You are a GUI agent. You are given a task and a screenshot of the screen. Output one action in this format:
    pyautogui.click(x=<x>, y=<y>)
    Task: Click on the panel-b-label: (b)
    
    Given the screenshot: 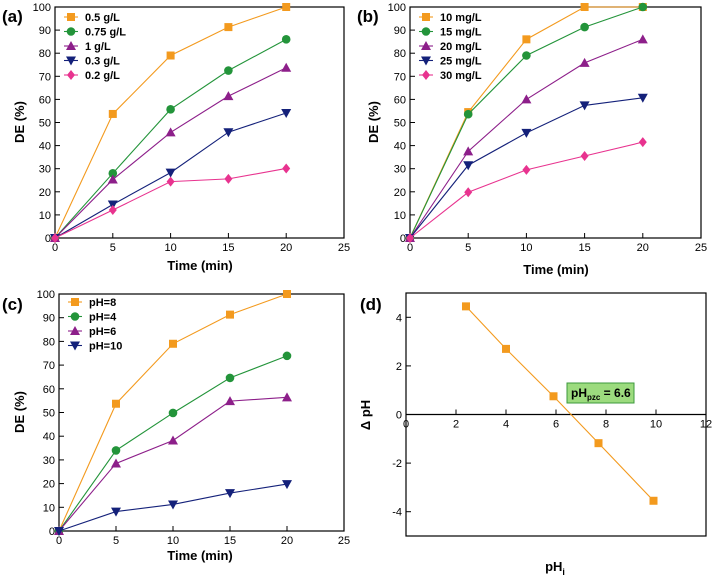 What is the action you would take?
    pyautogui.click(x=368, y=16)
    